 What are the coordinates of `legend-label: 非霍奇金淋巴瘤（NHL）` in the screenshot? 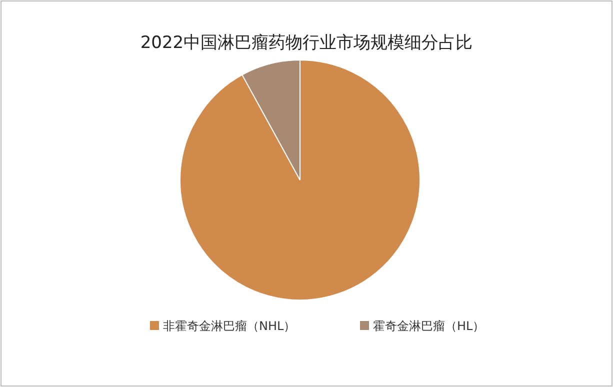 It's located at (229, 326).